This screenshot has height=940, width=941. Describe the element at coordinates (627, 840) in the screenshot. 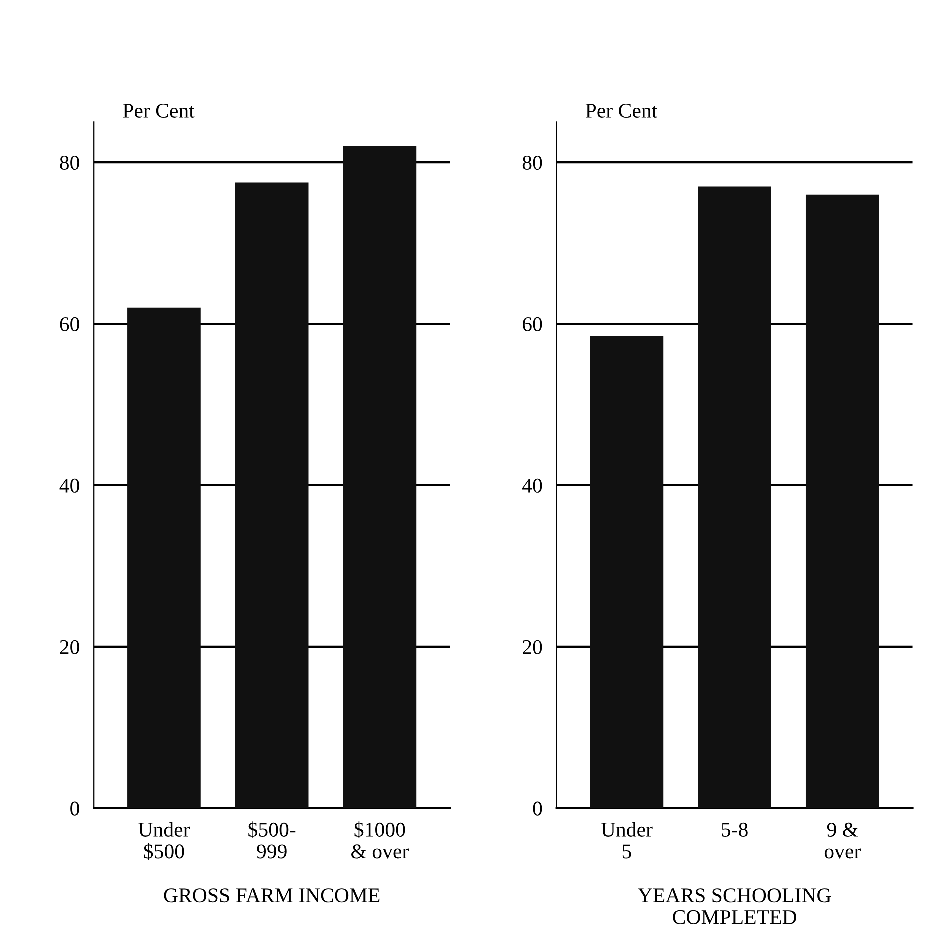

I see `x-tick-label: Under 5` at that location.